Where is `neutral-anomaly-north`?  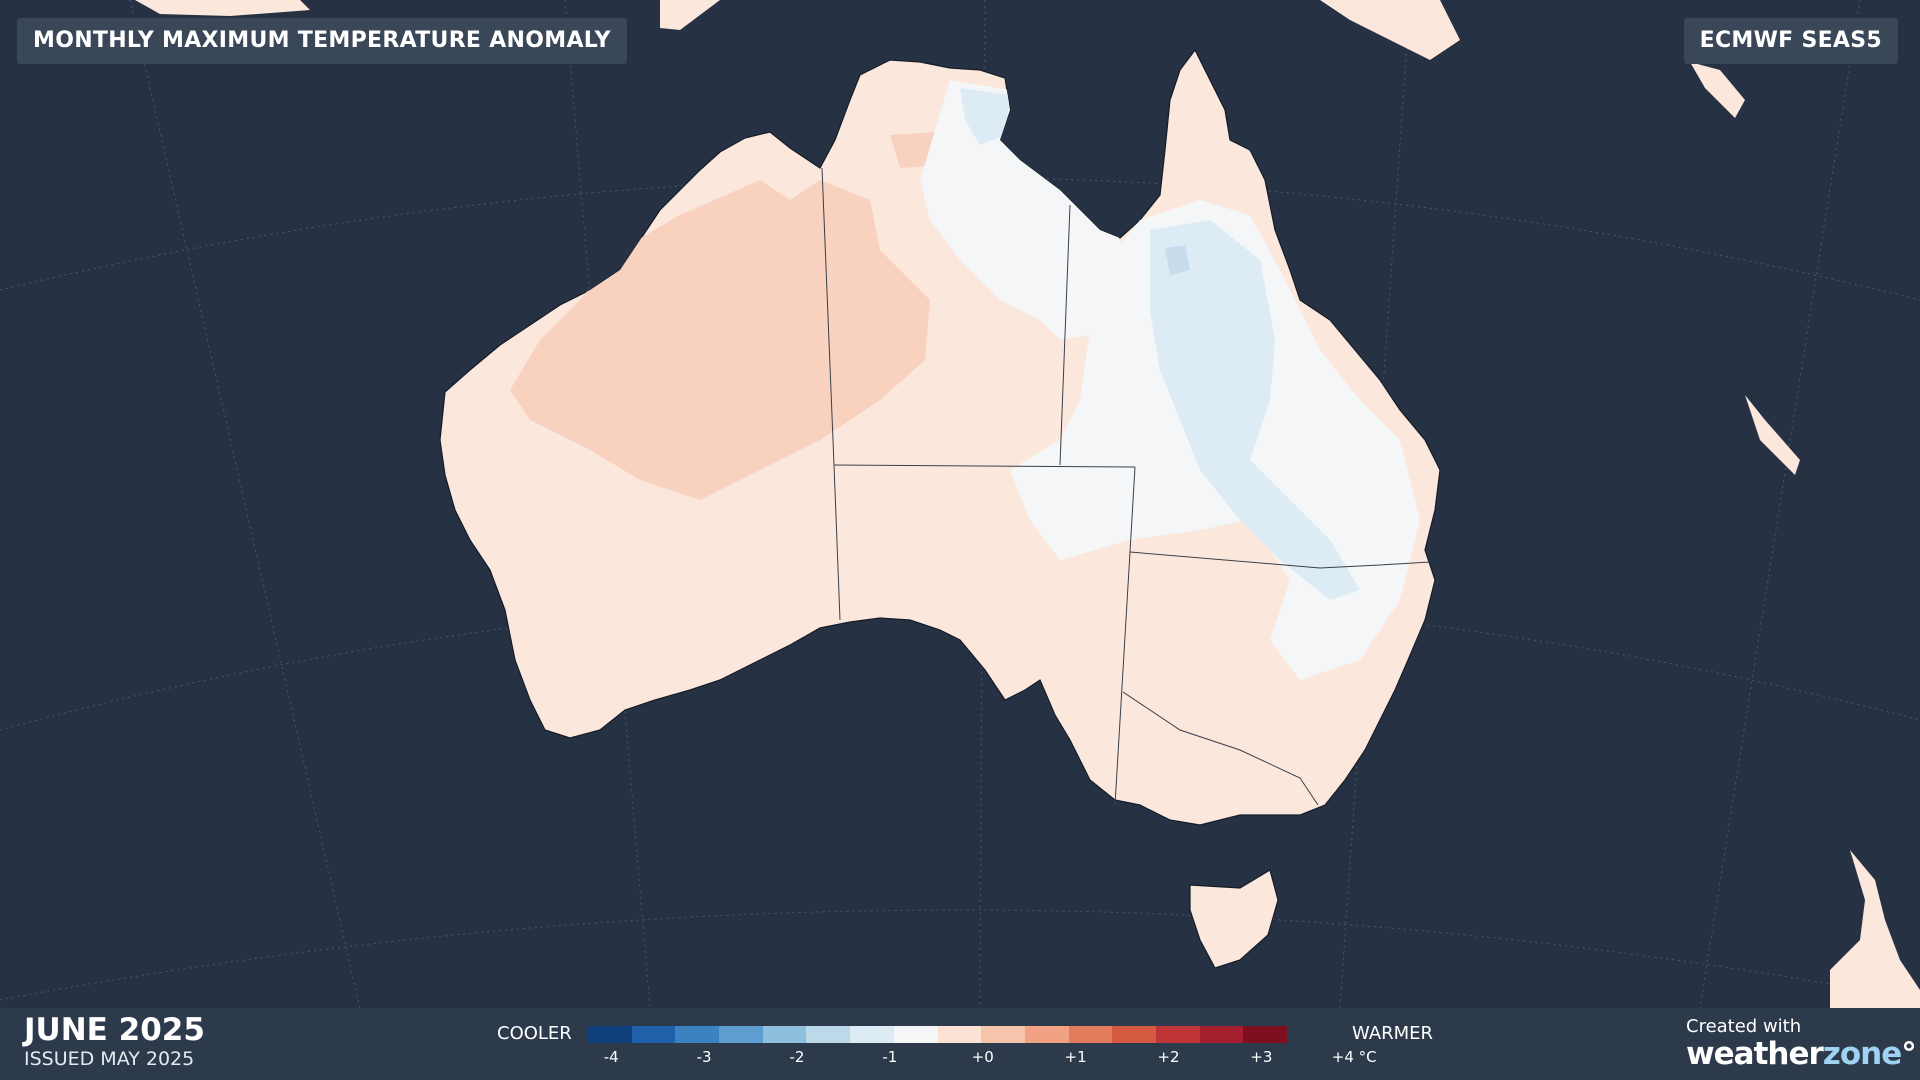 neutral-anomaly-north is located at coordinates (1025, 210).